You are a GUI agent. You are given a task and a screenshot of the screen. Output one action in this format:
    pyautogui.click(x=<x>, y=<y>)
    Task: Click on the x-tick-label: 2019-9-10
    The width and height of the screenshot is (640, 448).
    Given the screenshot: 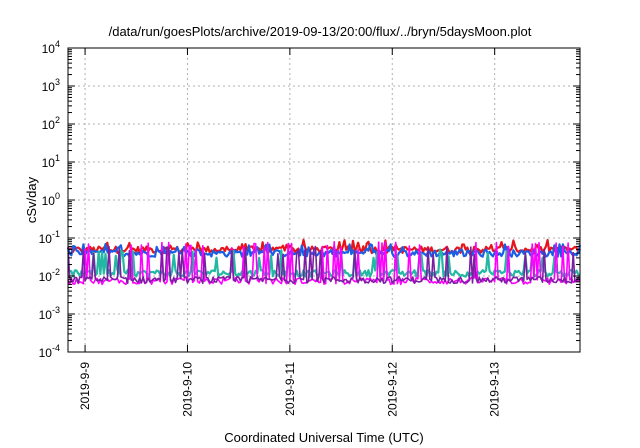 What is the action you would take?
    pyautogui.click(x=187, y=389)
    